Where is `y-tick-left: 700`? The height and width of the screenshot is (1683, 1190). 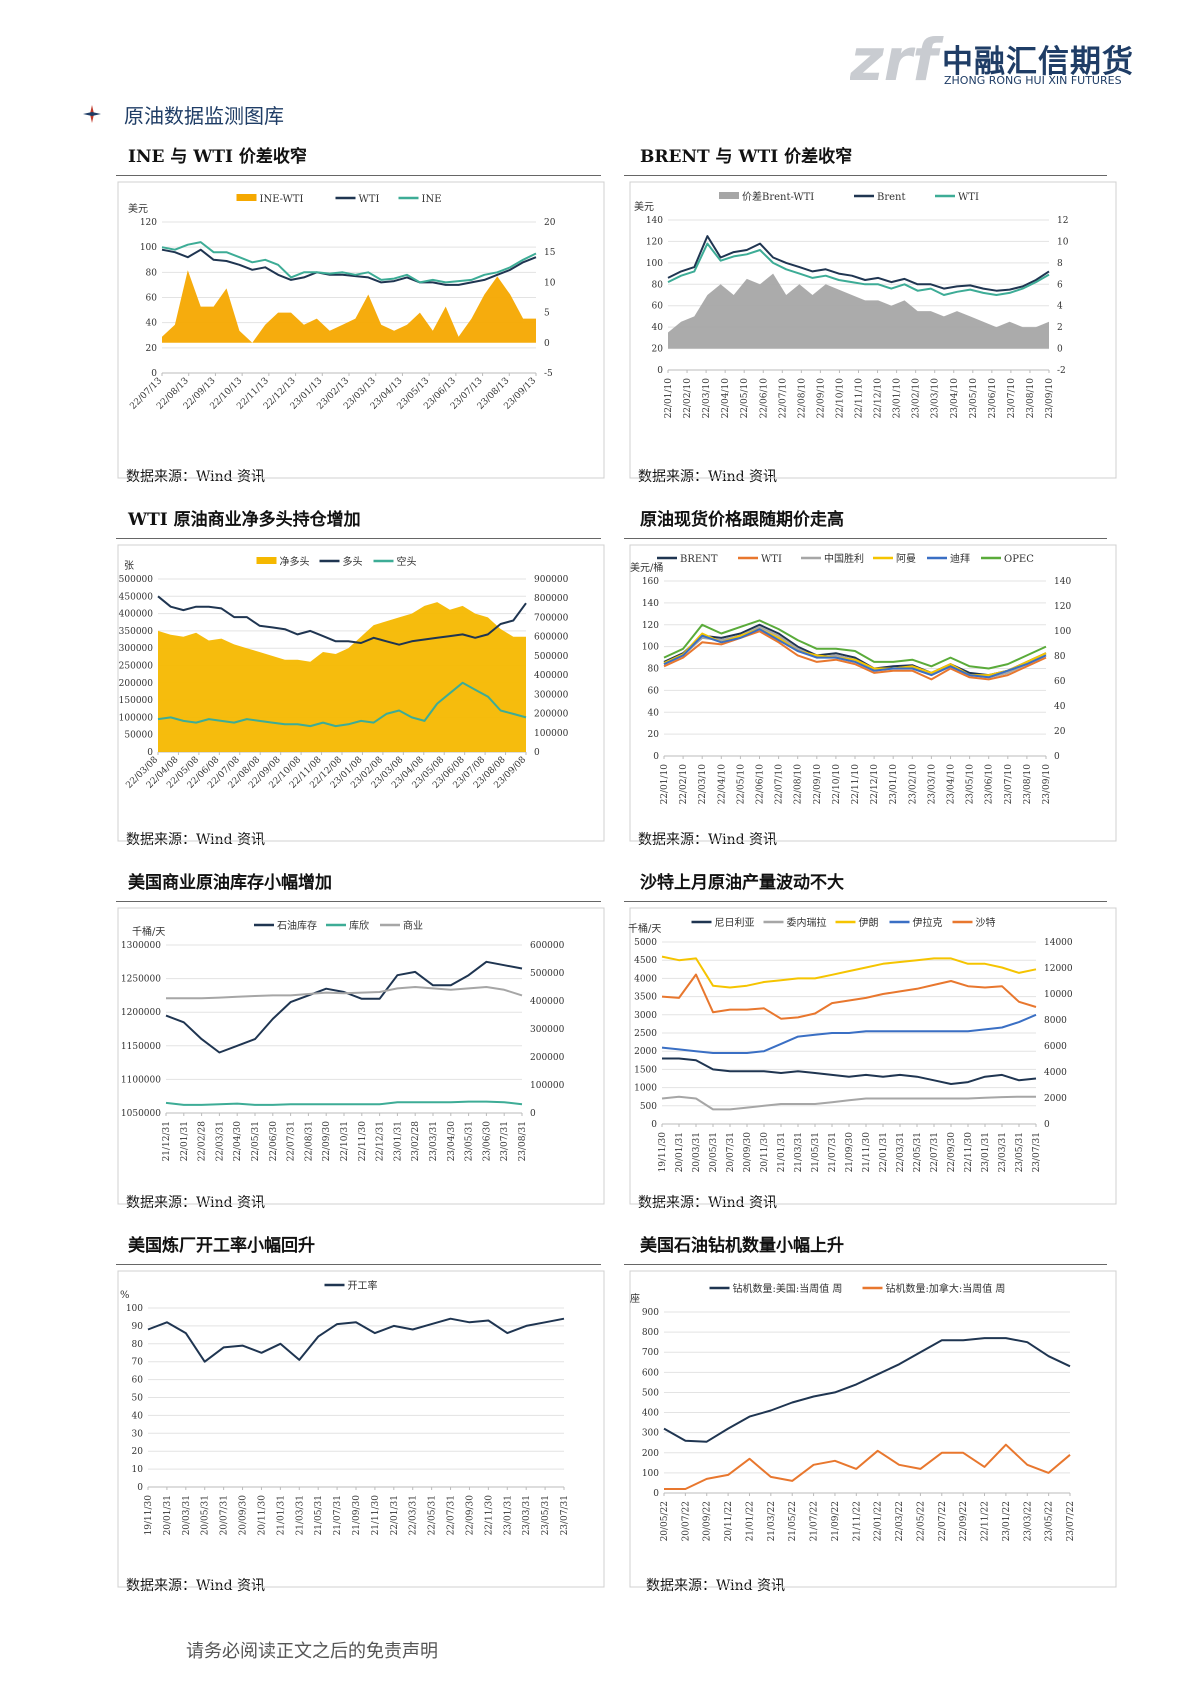 y-tick-left: 700 is located at coordinates (650, 1353).